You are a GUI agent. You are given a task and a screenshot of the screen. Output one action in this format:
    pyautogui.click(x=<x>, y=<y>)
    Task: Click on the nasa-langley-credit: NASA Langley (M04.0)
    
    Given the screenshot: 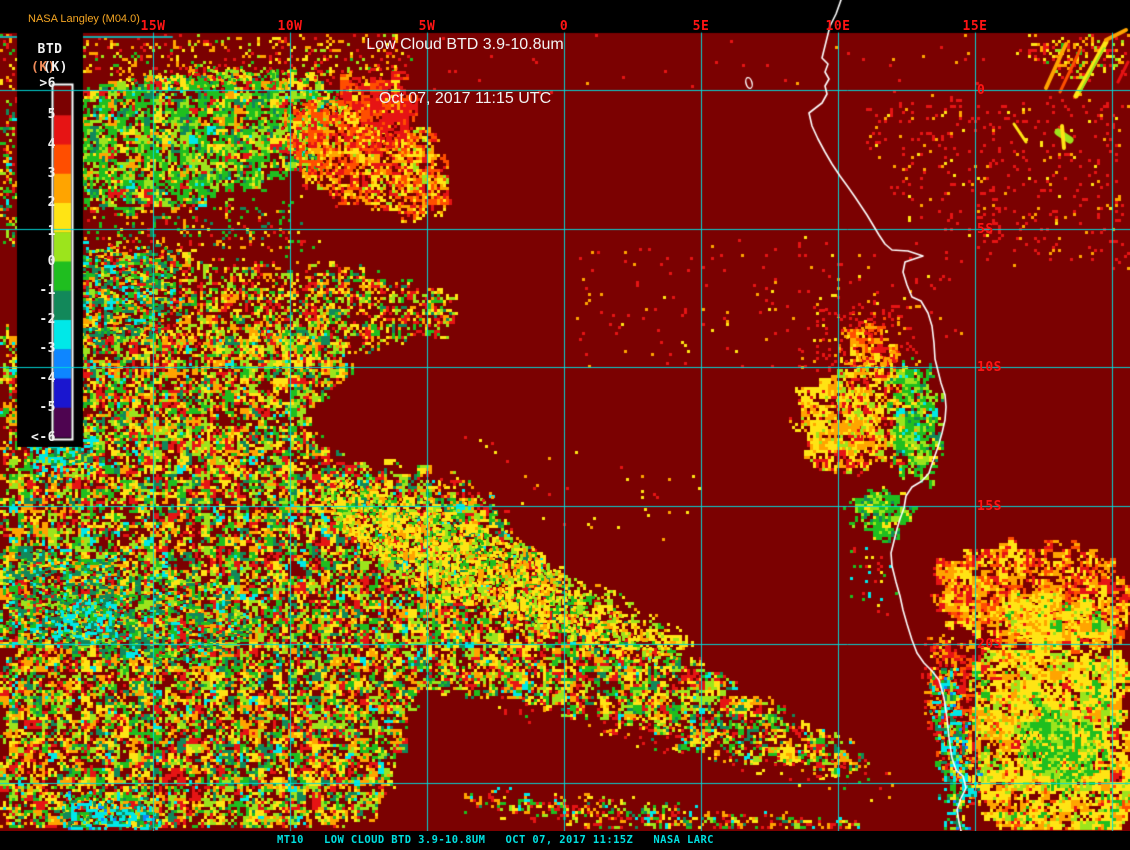 What is the action you would take?
    pyautogui.click(x=84, y=19)
    